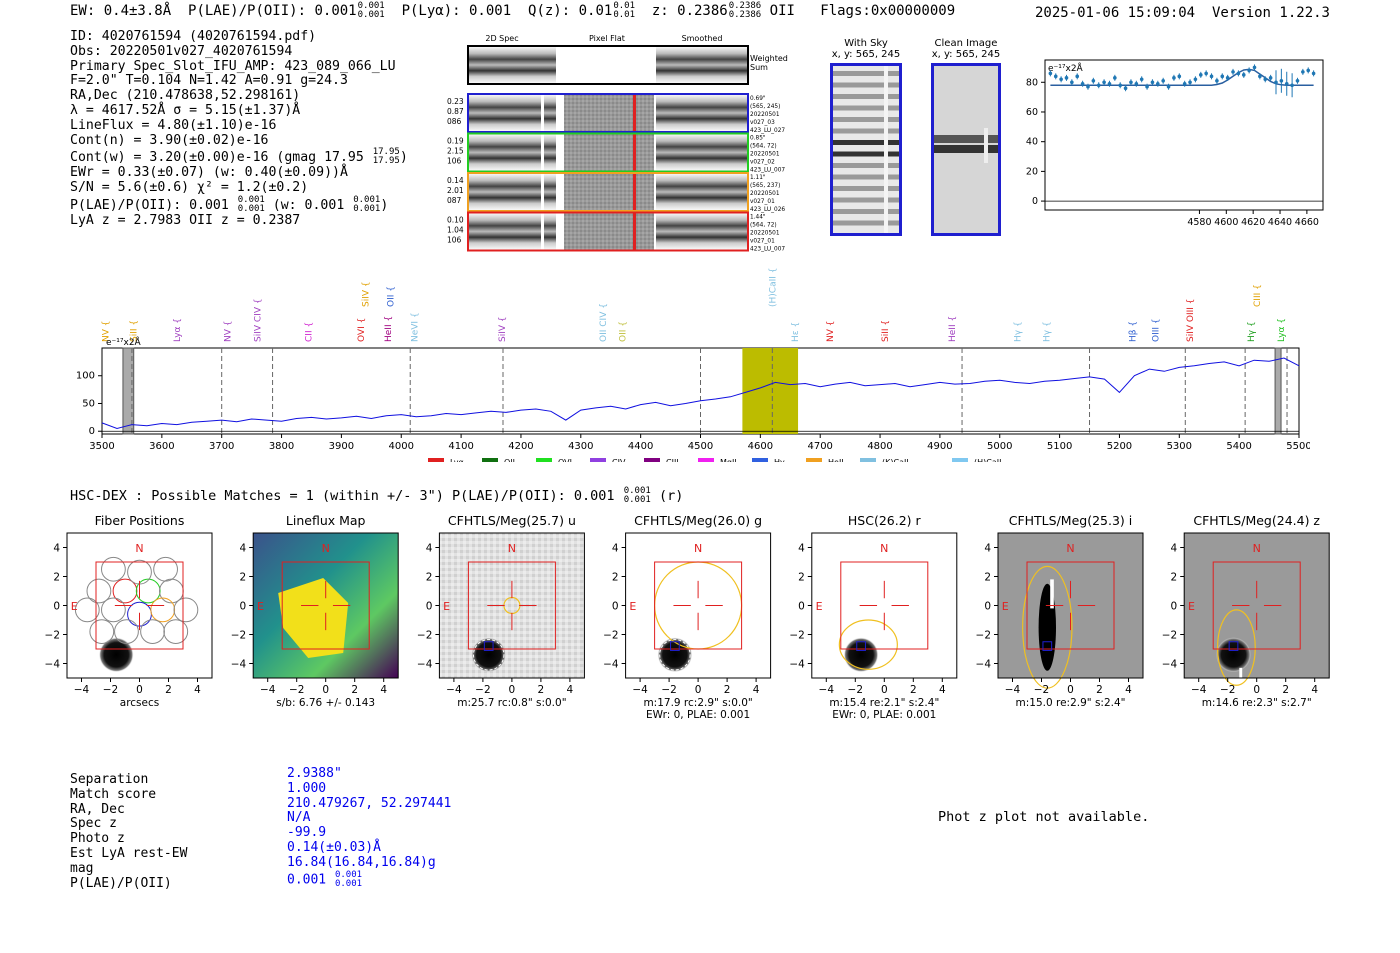 Image resolution: width=1400 pixels, height=953 pixels. I want to click on panel-y-tick: −4, so click(1170, 665).